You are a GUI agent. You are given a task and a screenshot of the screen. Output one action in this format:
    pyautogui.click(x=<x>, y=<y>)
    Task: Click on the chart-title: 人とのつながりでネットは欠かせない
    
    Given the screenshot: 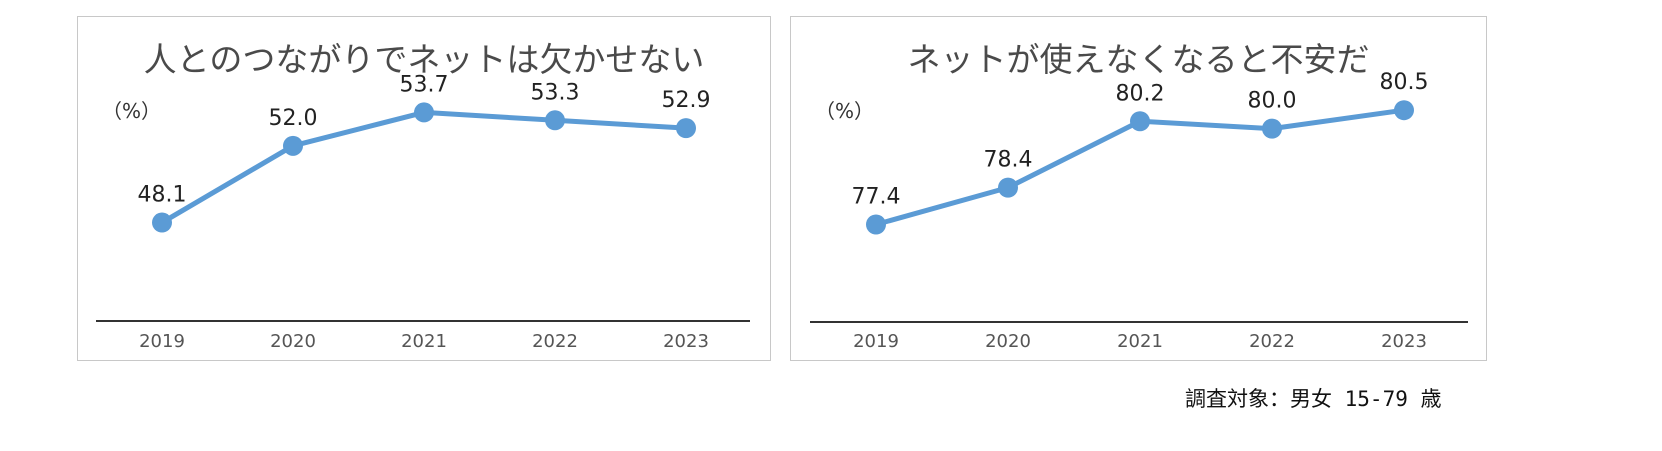 What is the action you would take?
    pyautogui.click(x=424, y=59)
    